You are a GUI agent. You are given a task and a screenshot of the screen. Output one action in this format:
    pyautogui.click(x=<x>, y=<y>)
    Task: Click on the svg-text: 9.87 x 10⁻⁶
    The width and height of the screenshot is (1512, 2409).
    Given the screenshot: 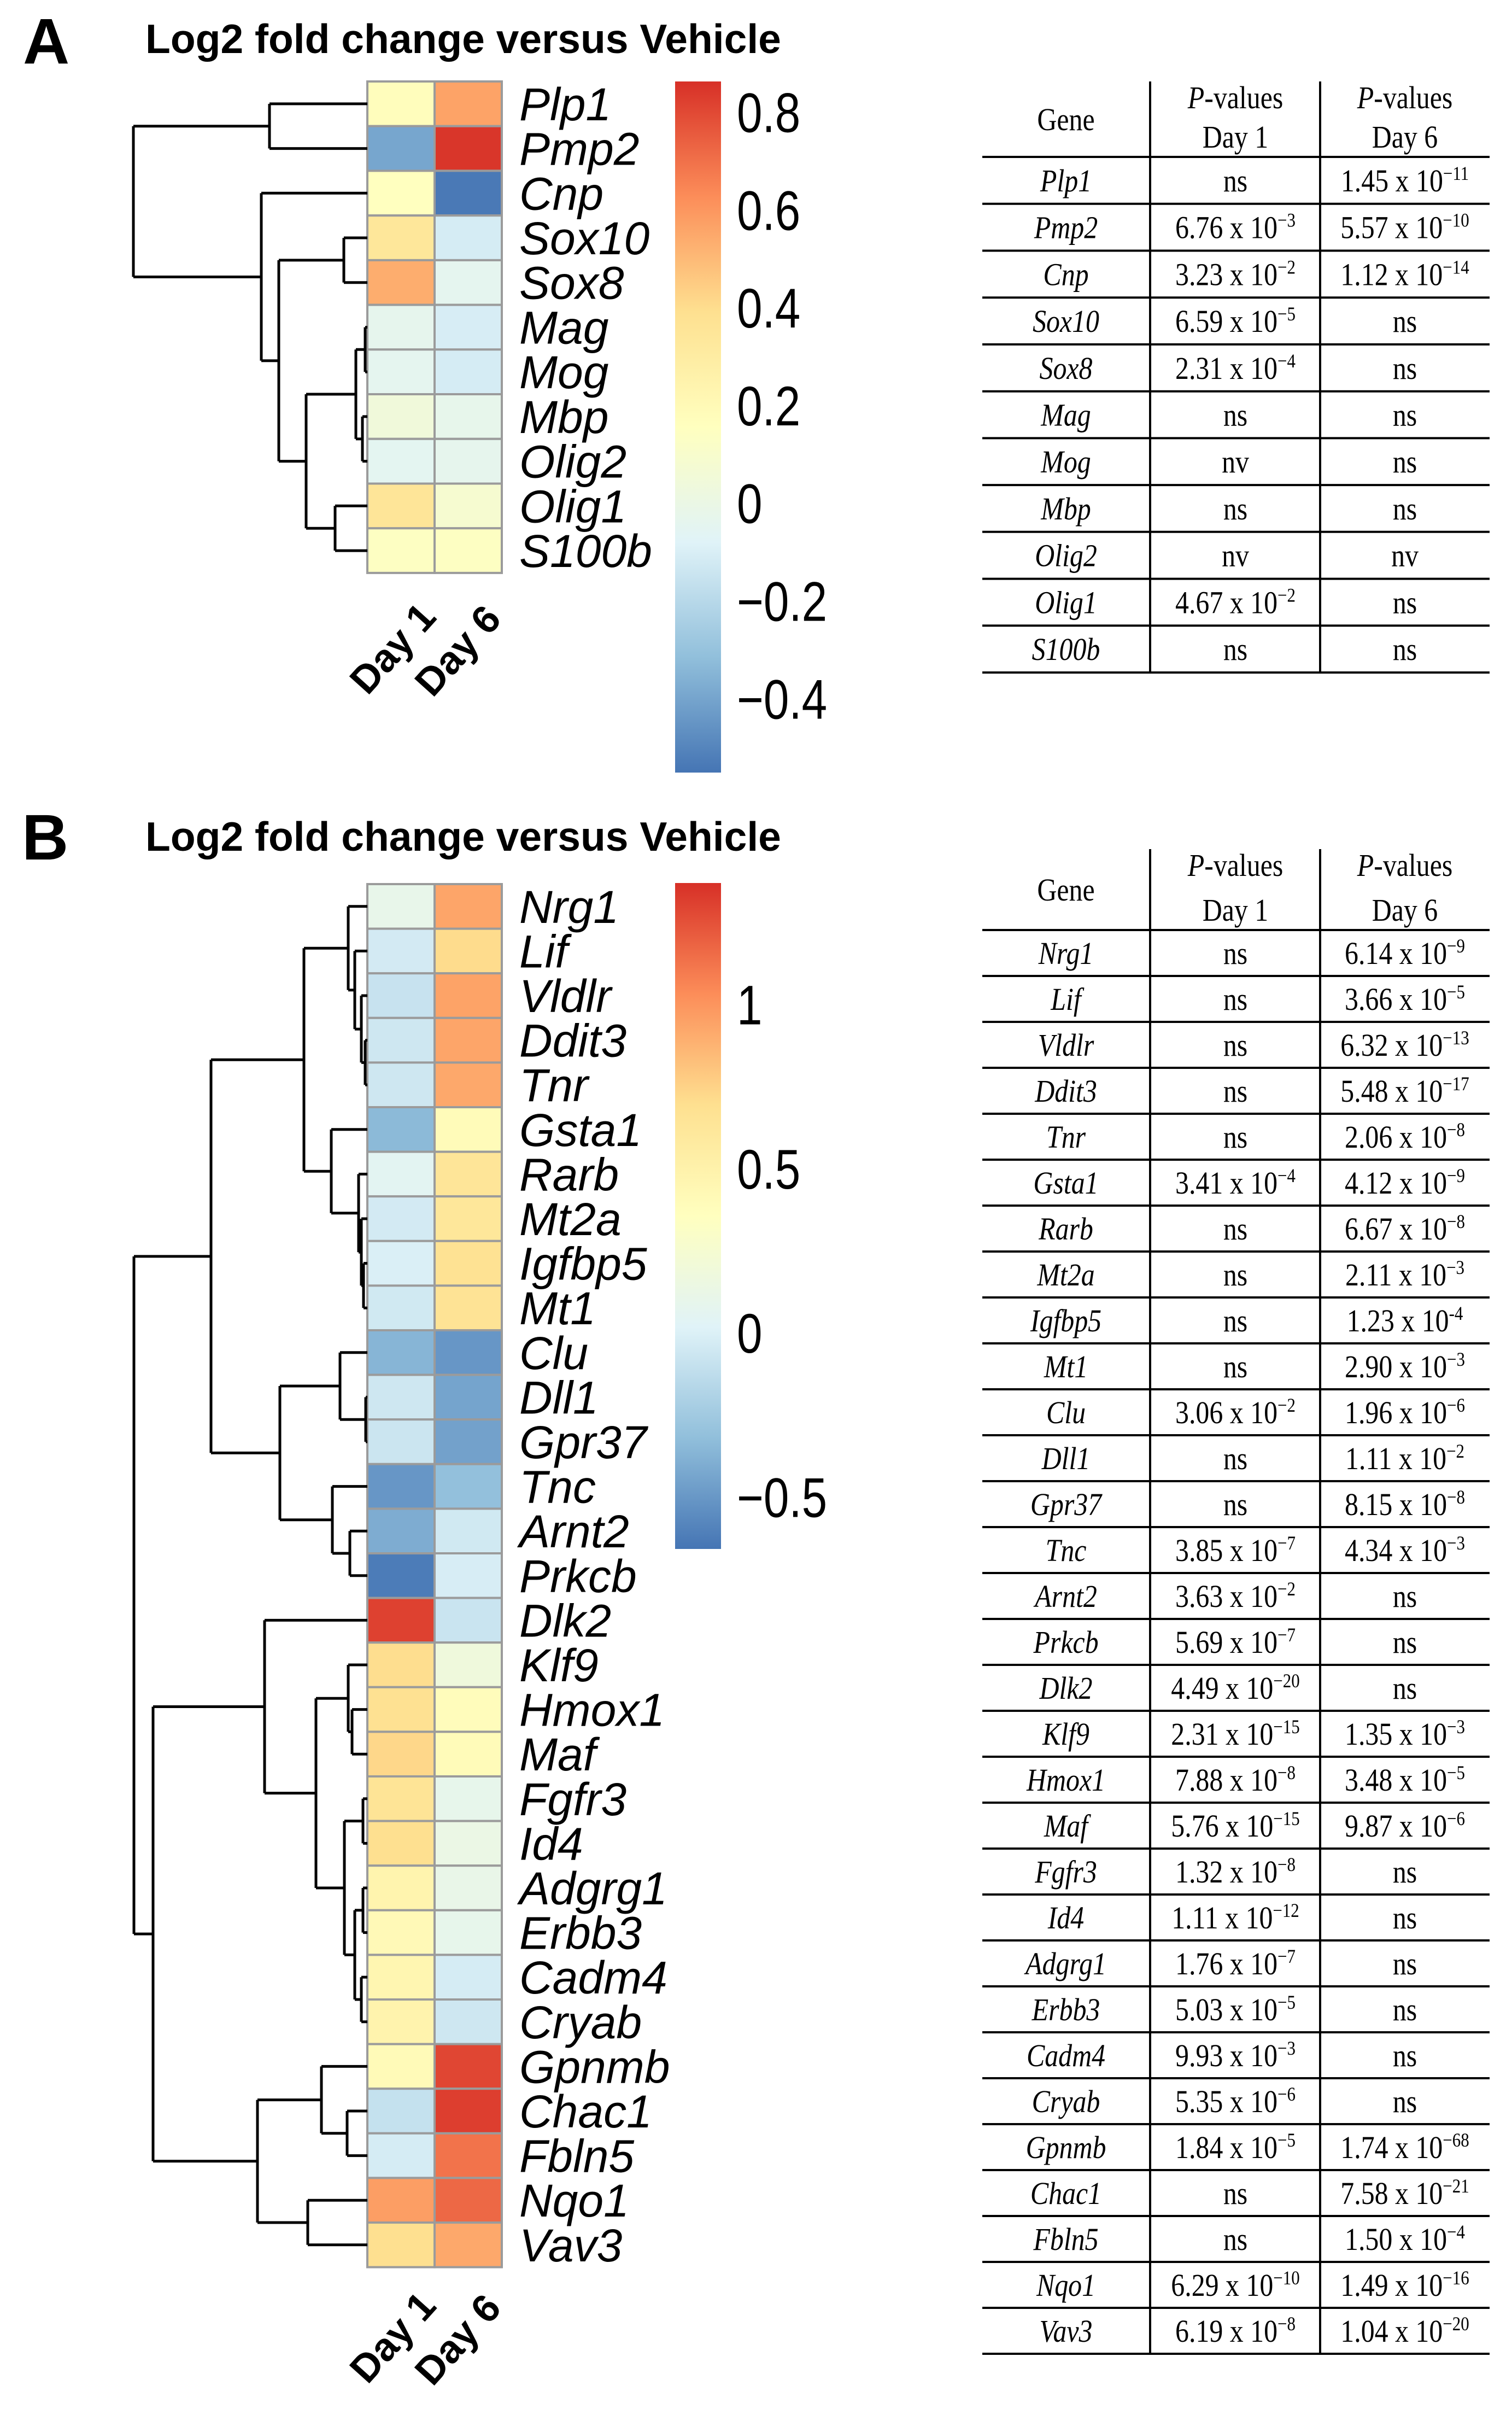 What is the action you would take?
    pyautogui.click(x=1405, y=1826)
    